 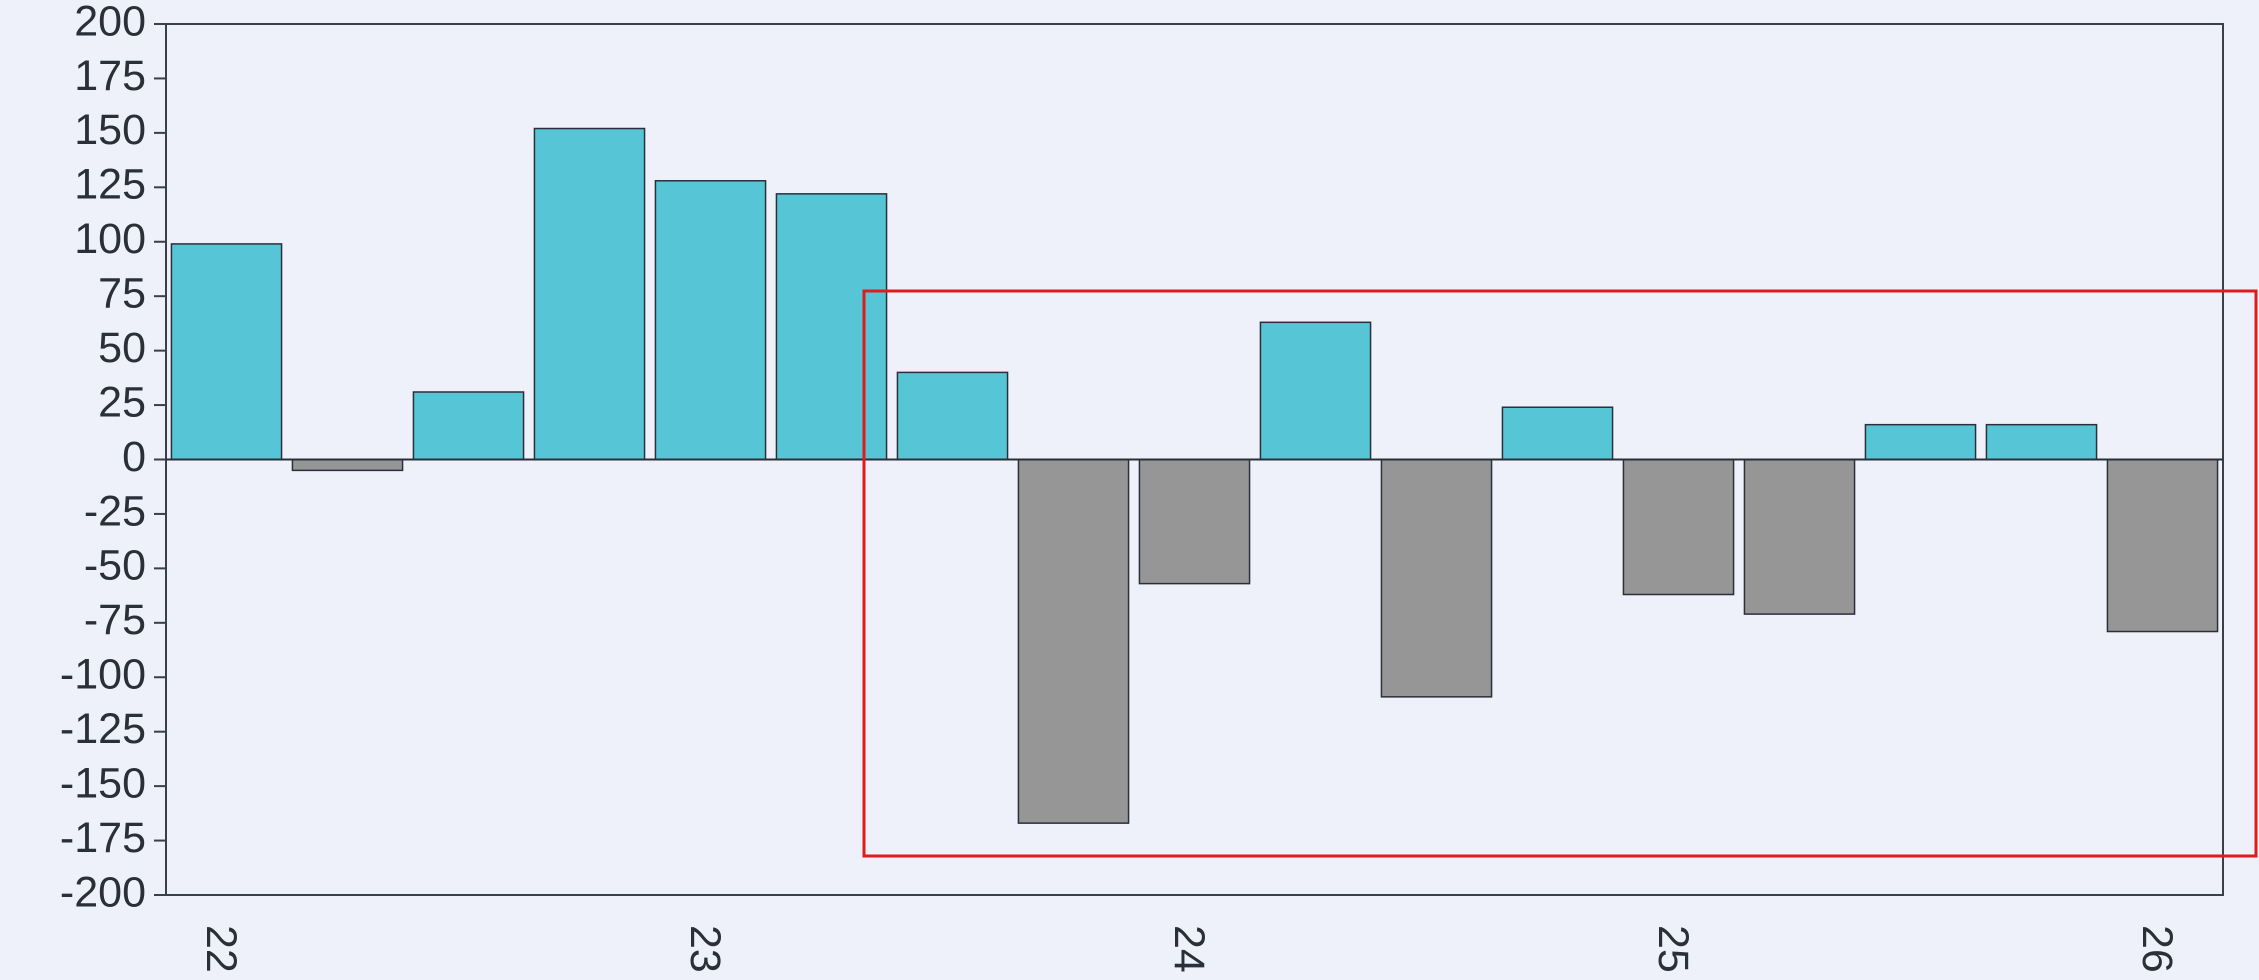 I want to click on y-tick-label: 100, so click(x=110, y=239).